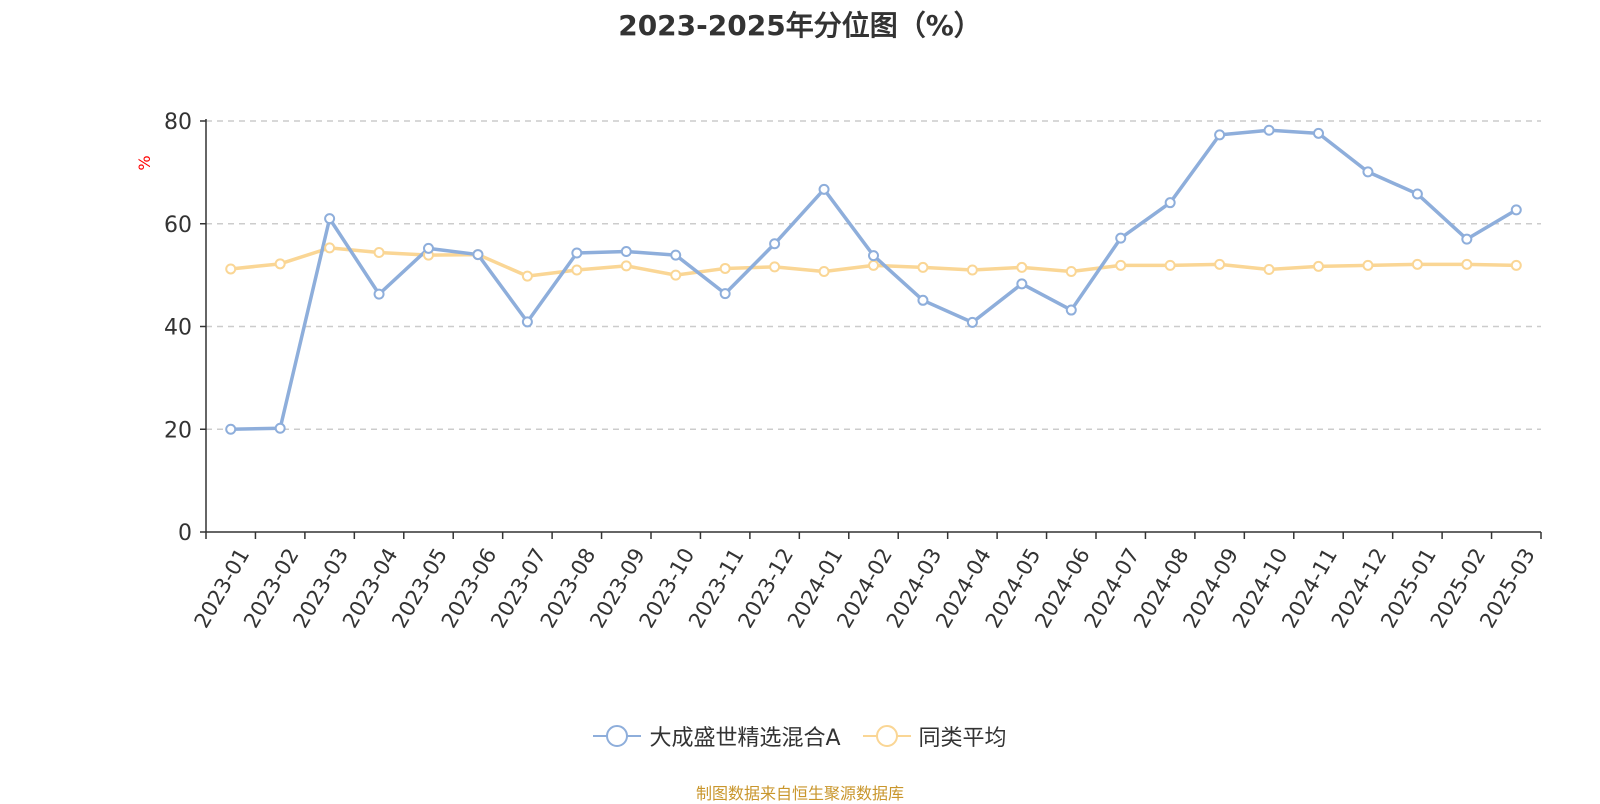 Image resolution: width=1600 pixels, height=804 pixels. I want to click on y-tick-label: 20, so click(178, 430).